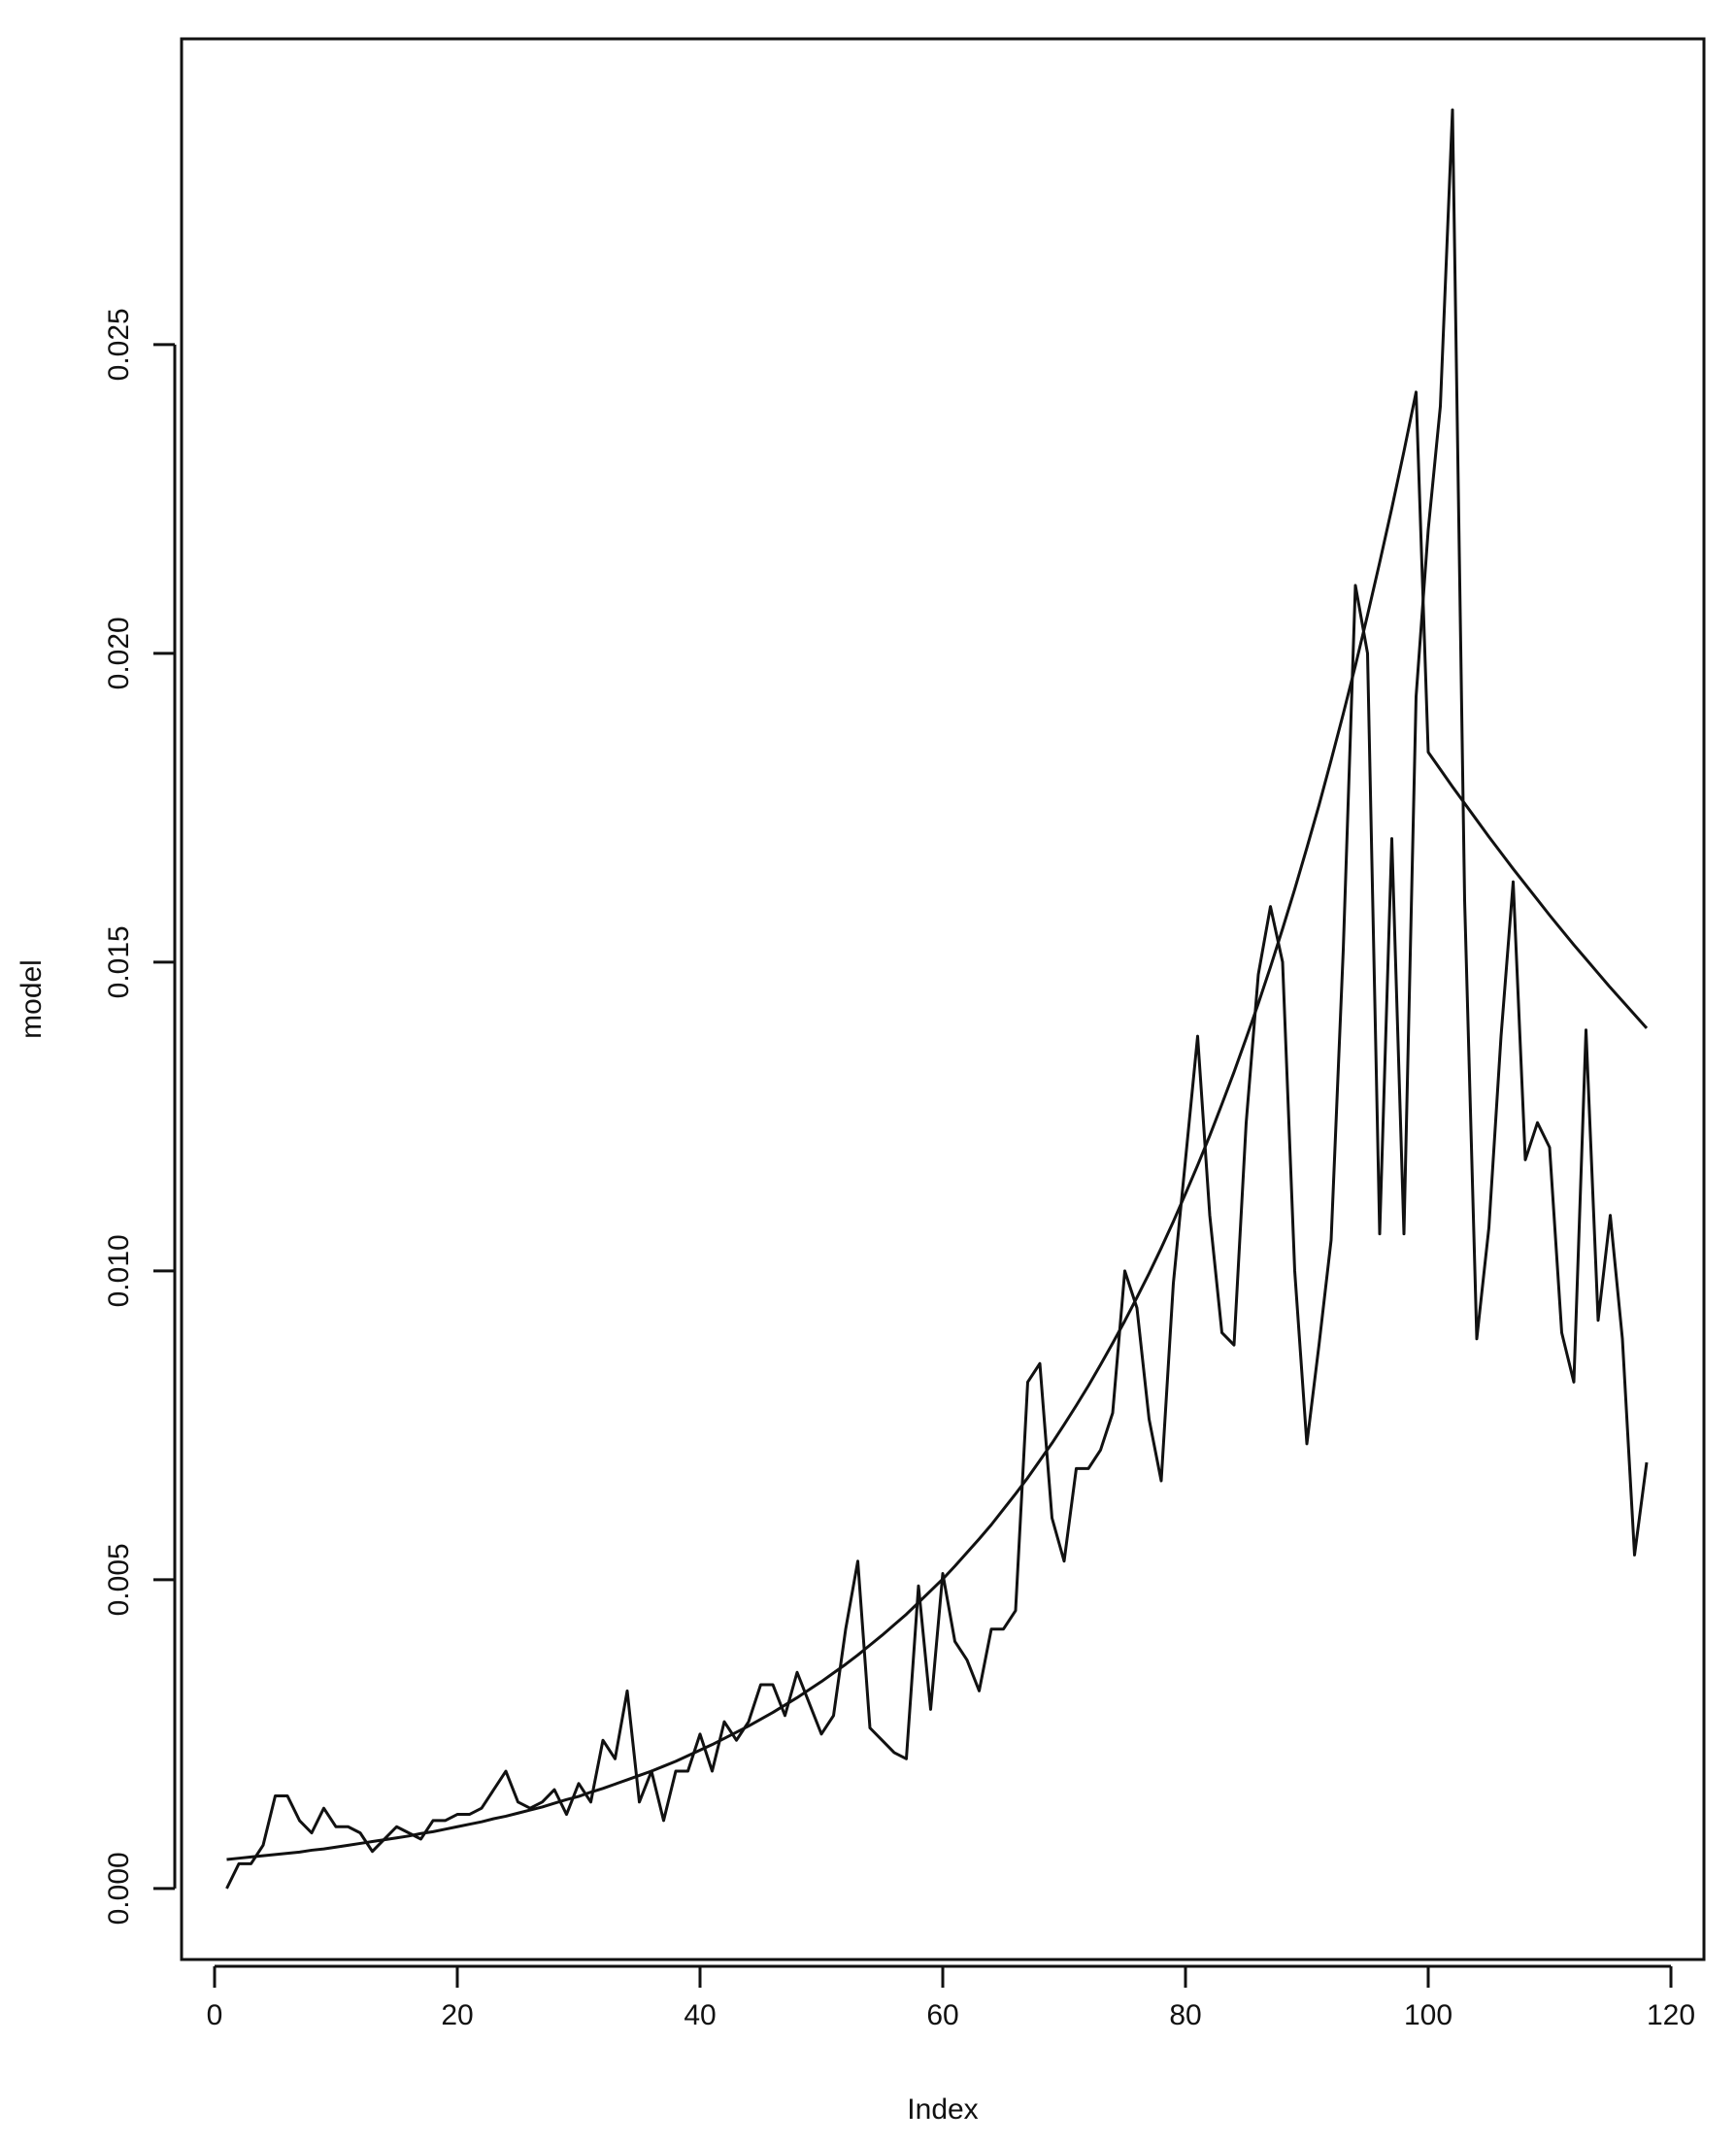  I want to click on y-tick-label: 0.000, so click(119, 1889).